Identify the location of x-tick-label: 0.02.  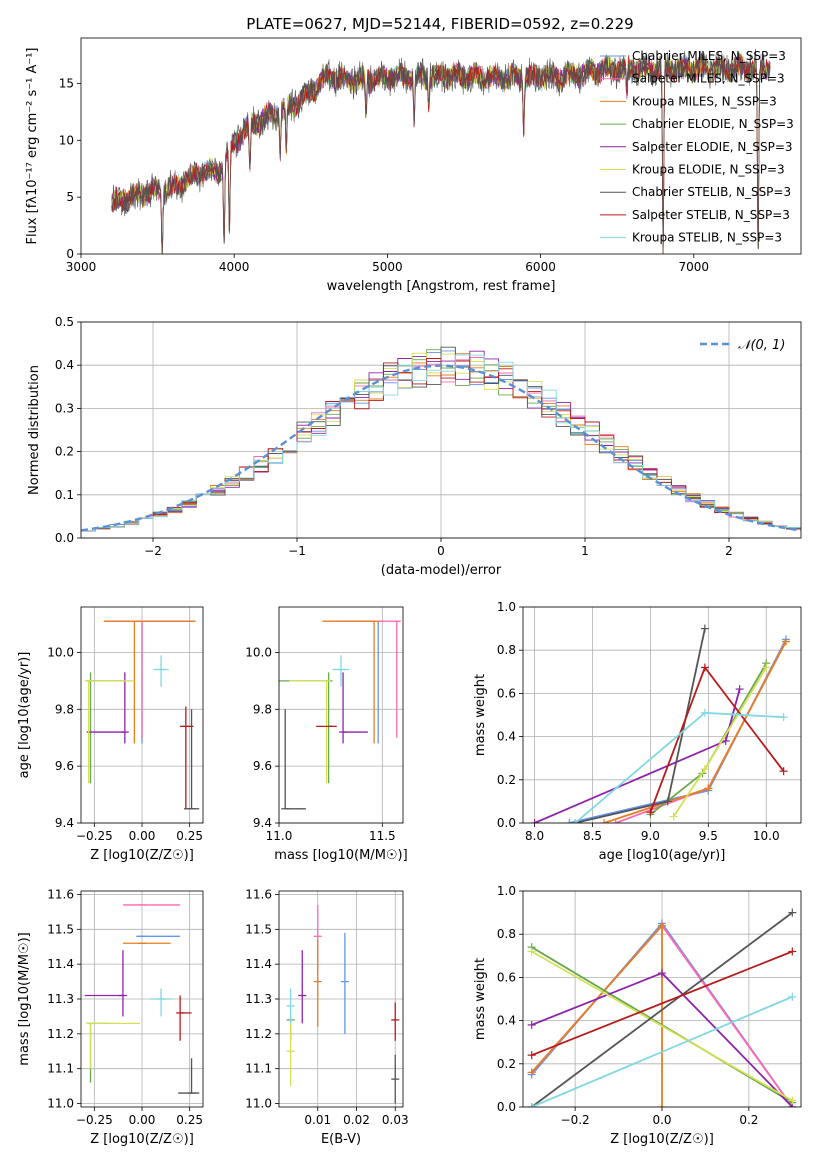
(356, 1120).